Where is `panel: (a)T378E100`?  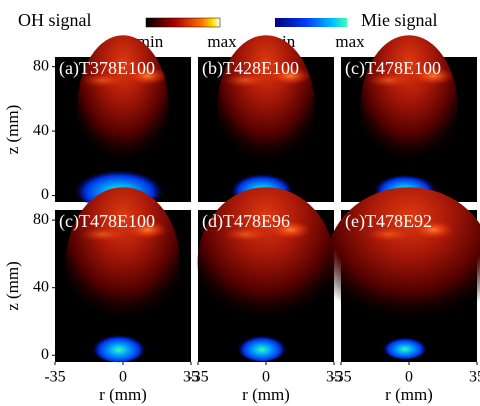 panel: (a)T378E100 is located at coordinates (123, 122).